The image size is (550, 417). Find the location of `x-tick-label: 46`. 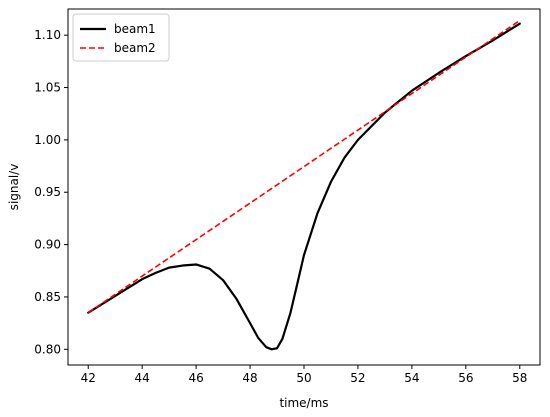

x-tick-label: 46 is located at coordinates (195, 378).